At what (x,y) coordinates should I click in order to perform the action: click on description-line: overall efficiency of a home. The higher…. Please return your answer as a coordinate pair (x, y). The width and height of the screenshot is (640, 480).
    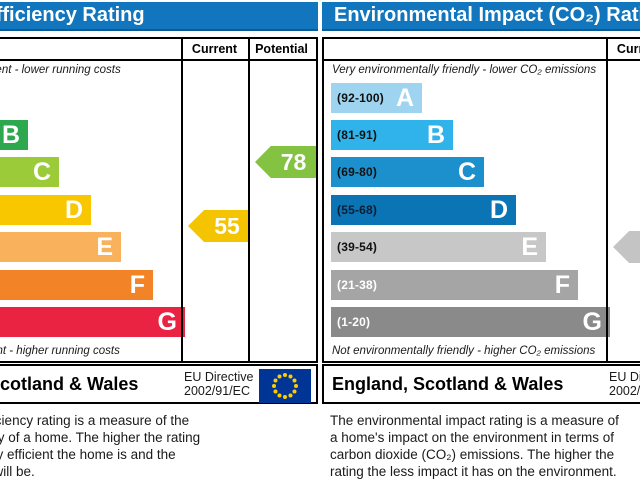
    Looking at the image, I should click on (100, 437).